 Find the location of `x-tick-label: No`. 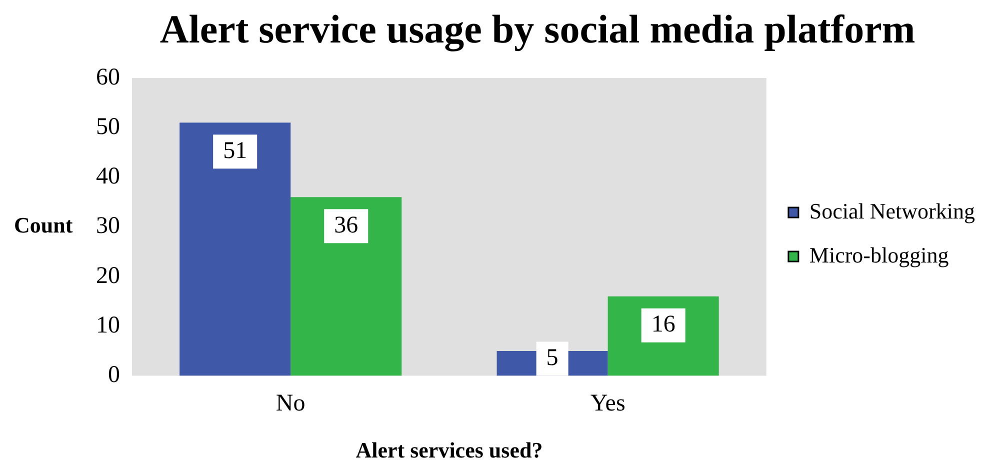

x-tick-label: No is located at coordinates (291, 403).